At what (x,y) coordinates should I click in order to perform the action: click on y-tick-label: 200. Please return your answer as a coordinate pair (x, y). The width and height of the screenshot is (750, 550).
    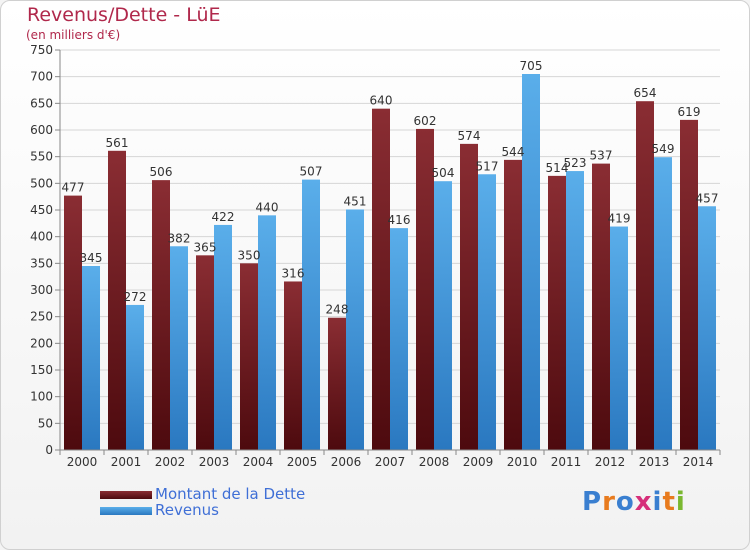
    Looking at the image, I should click on (41, 343).